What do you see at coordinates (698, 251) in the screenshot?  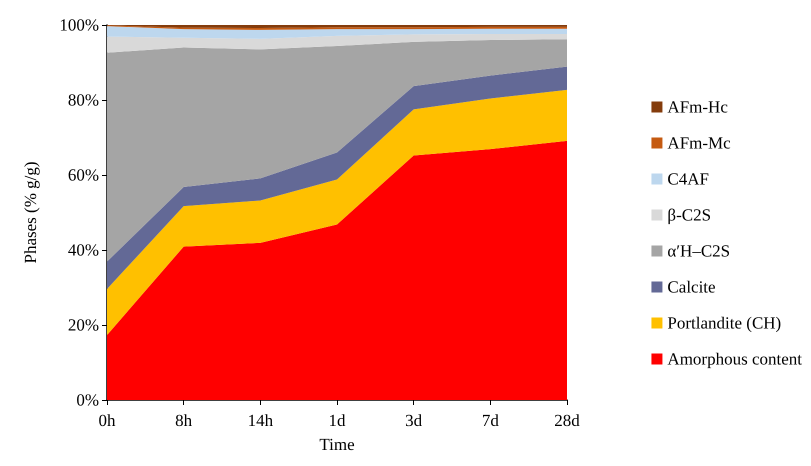 I see `legend-label: α′H–C2S` at bounding box center [698, 251].